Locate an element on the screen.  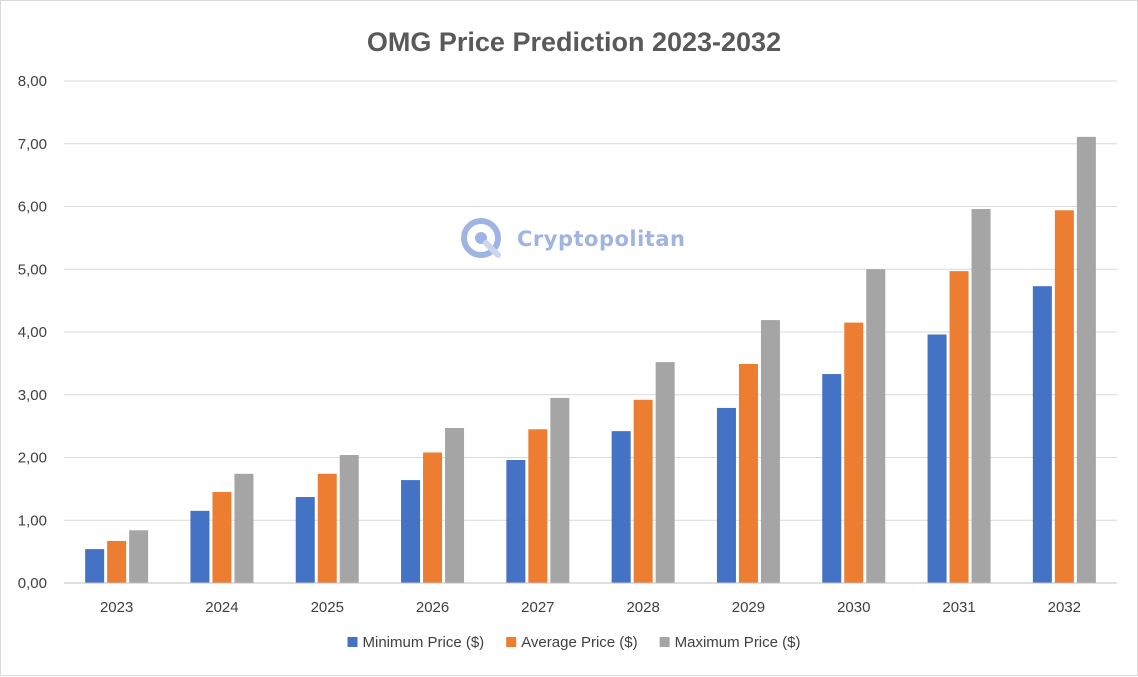
x-tick-label: 2024 is located at coordinates (221, 607).